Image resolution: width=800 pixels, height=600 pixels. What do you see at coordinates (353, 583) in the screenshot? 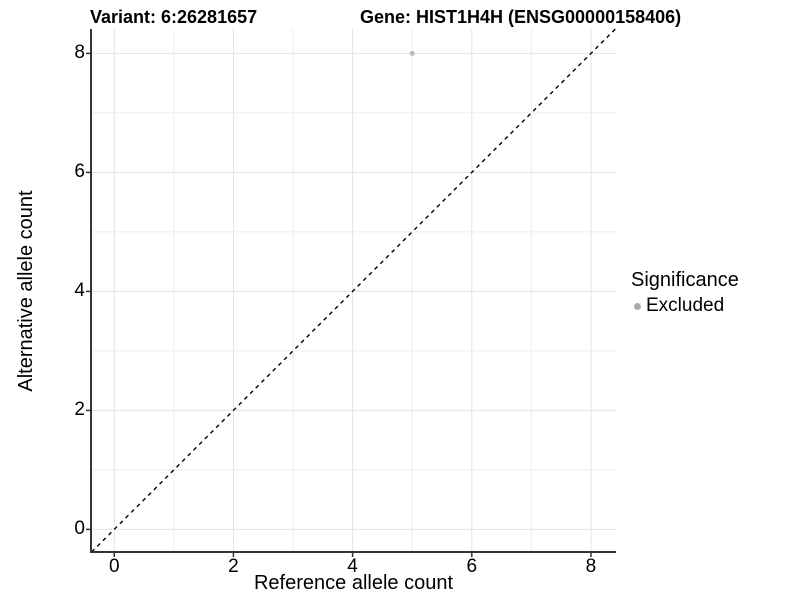
I see `x-axis-title: Reference allele count` at bounding box center [353, 583].